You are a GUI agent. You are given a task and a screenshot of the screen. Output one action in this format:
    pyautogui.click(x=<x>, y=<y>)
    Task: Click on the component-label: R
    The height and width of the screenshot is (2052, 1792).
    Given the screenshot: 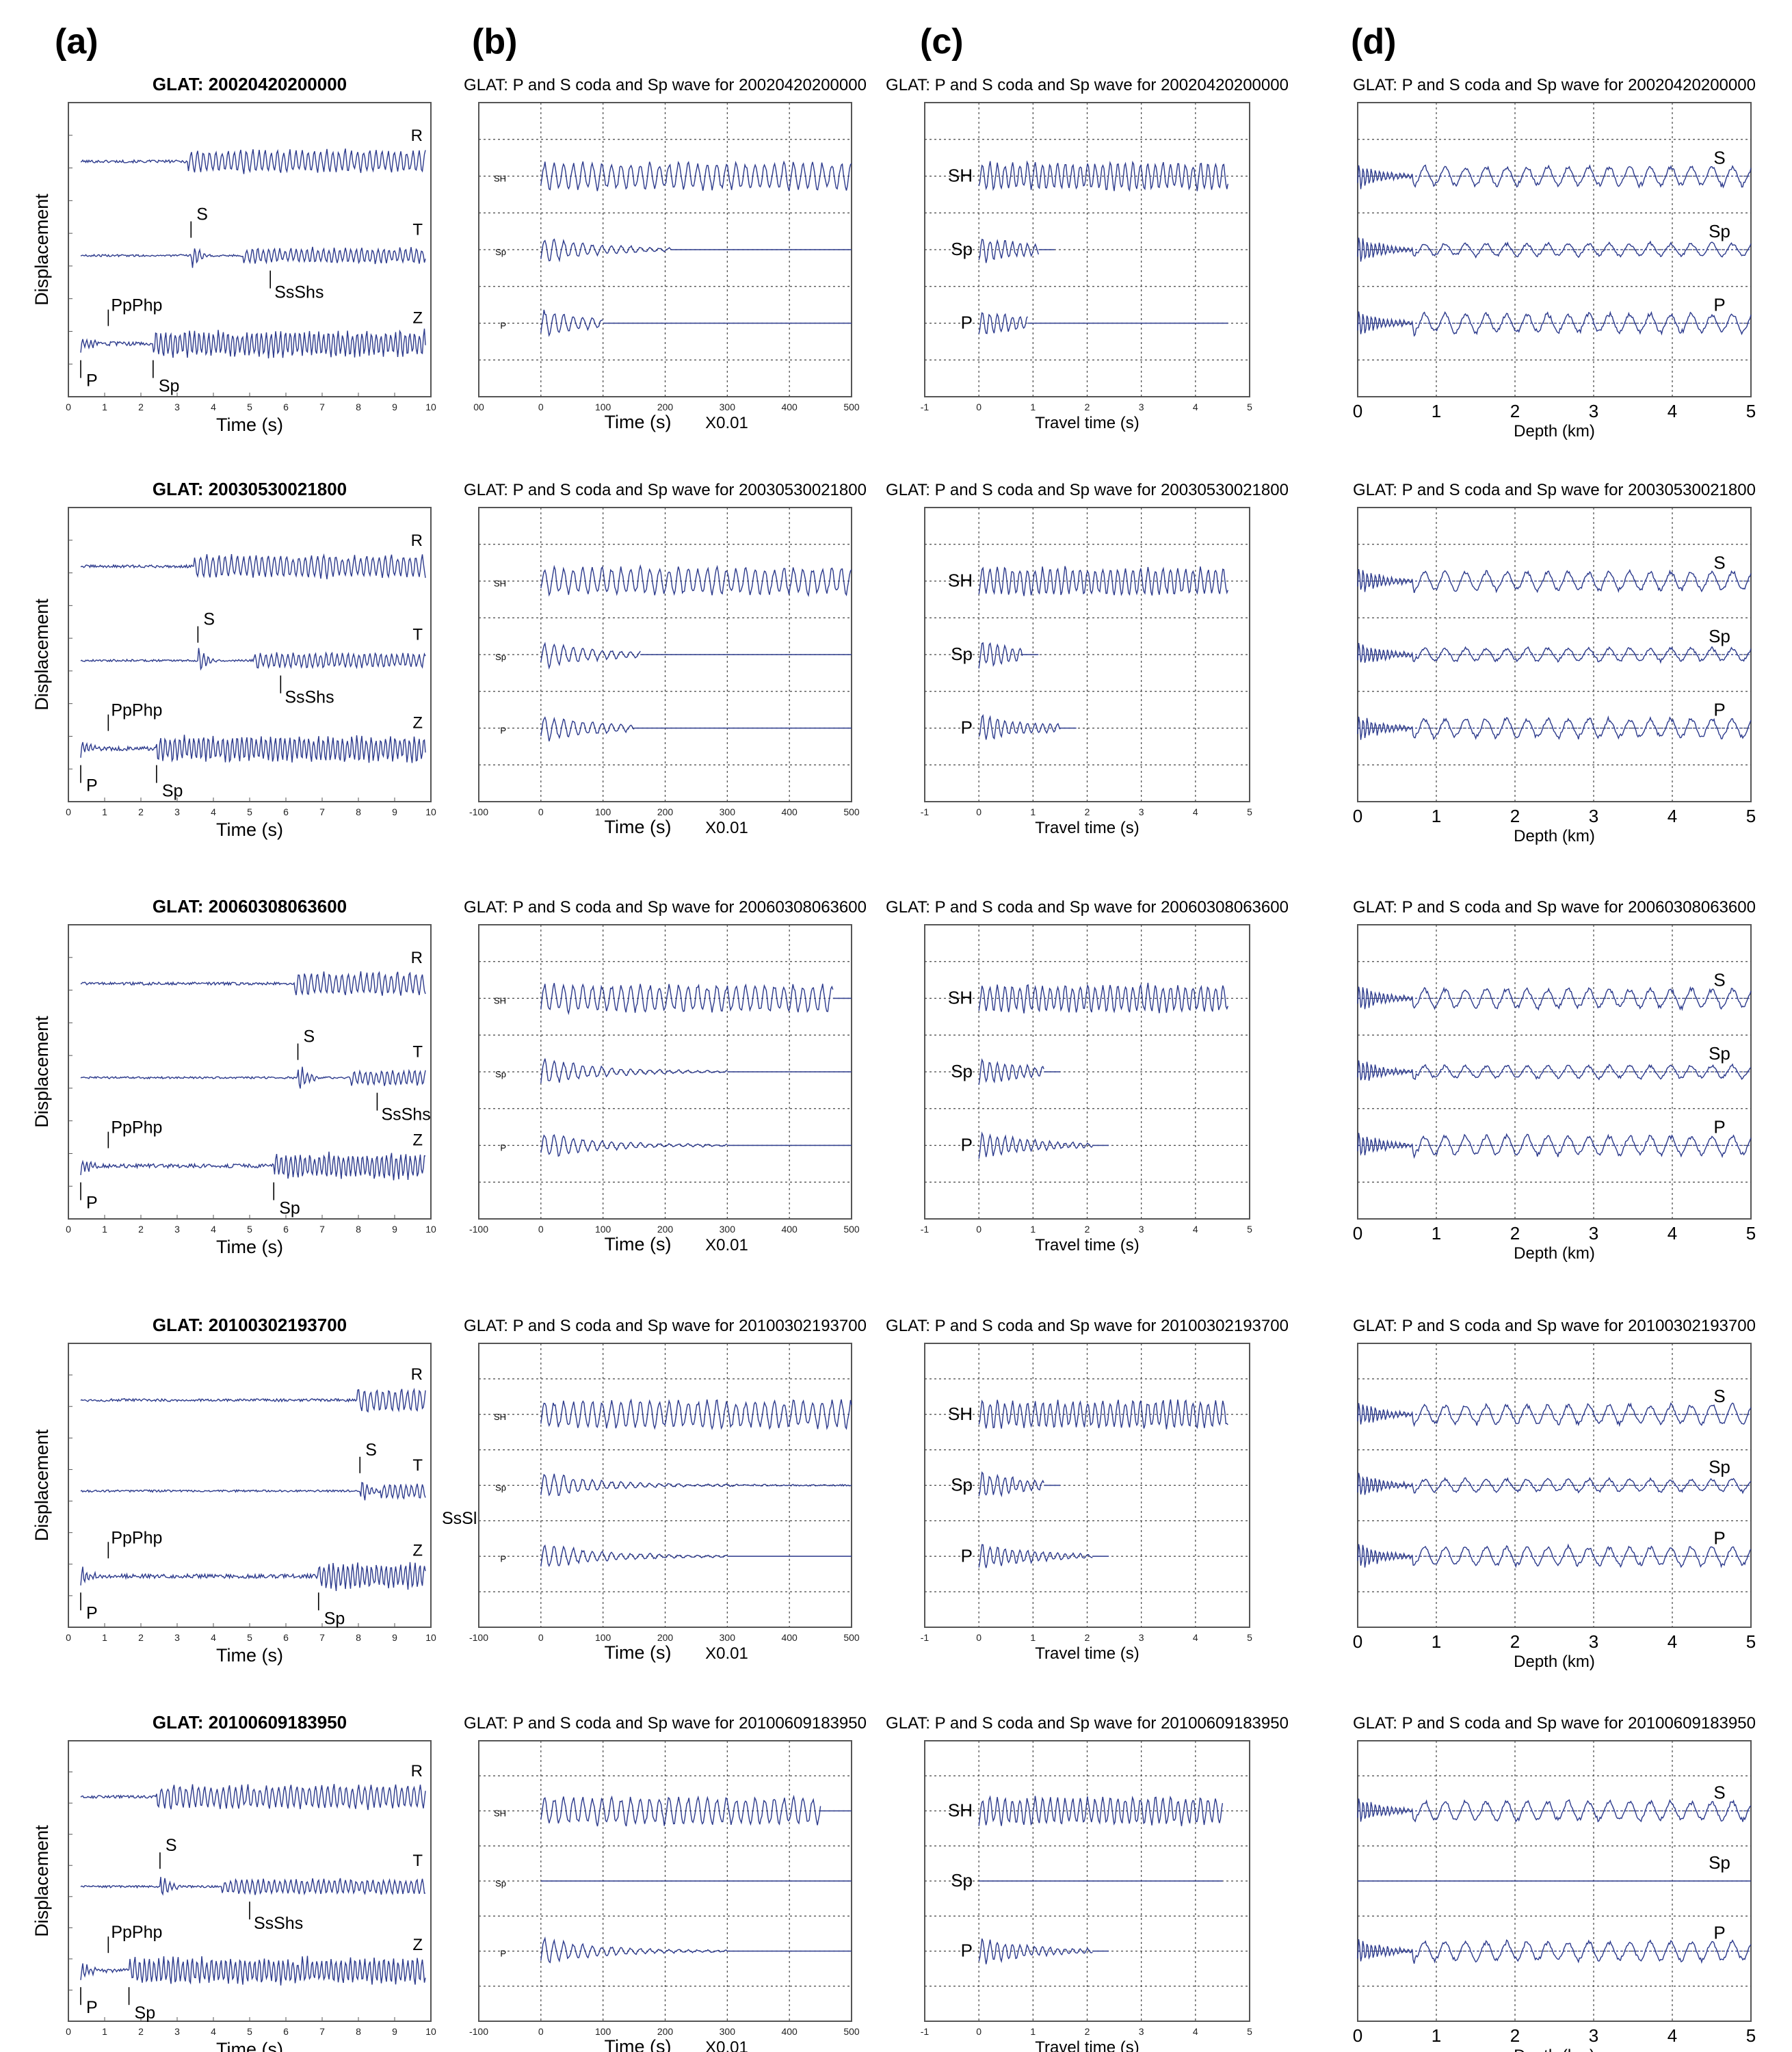 What is the action you would take?
    pyautogui.click(x=417, y=1374)
    